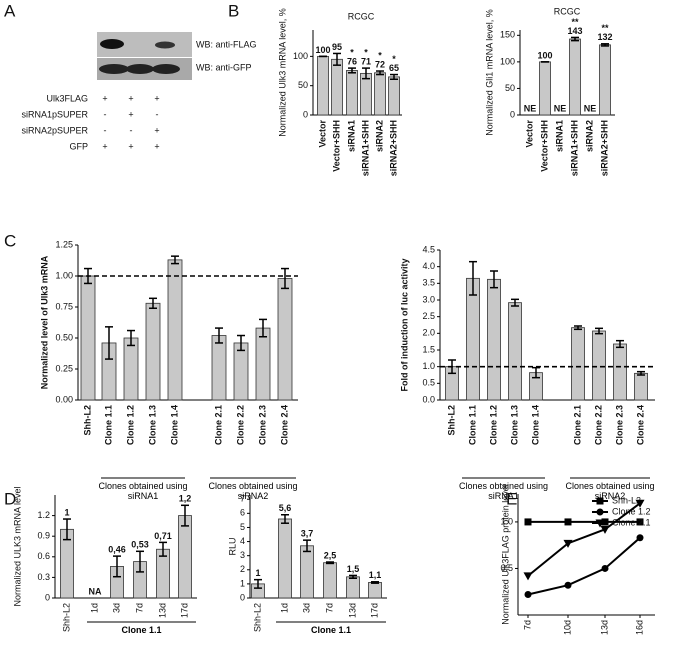 This screenshot has width=685, height=648. Describe the element at coordinates (506, 568) in the screenshot. I see `y-tick-label: 0.5` at that location.